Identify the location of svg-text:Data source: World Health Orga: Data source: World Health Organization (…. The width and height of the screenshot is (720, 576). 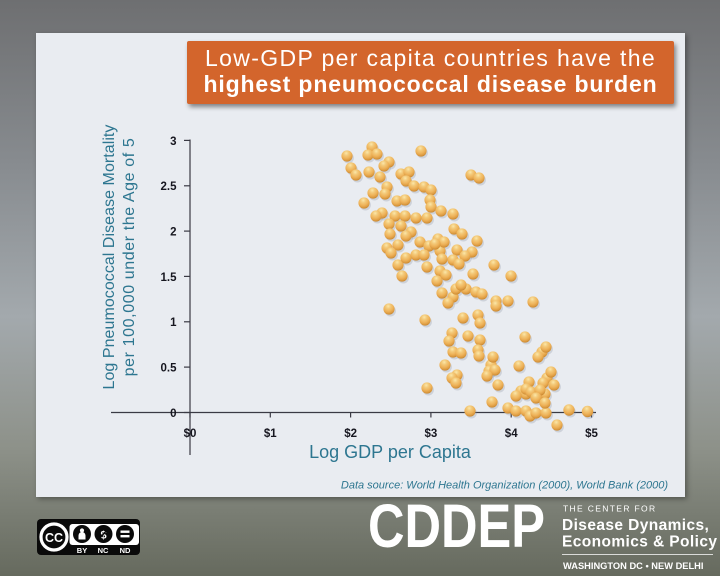
(504, 486).